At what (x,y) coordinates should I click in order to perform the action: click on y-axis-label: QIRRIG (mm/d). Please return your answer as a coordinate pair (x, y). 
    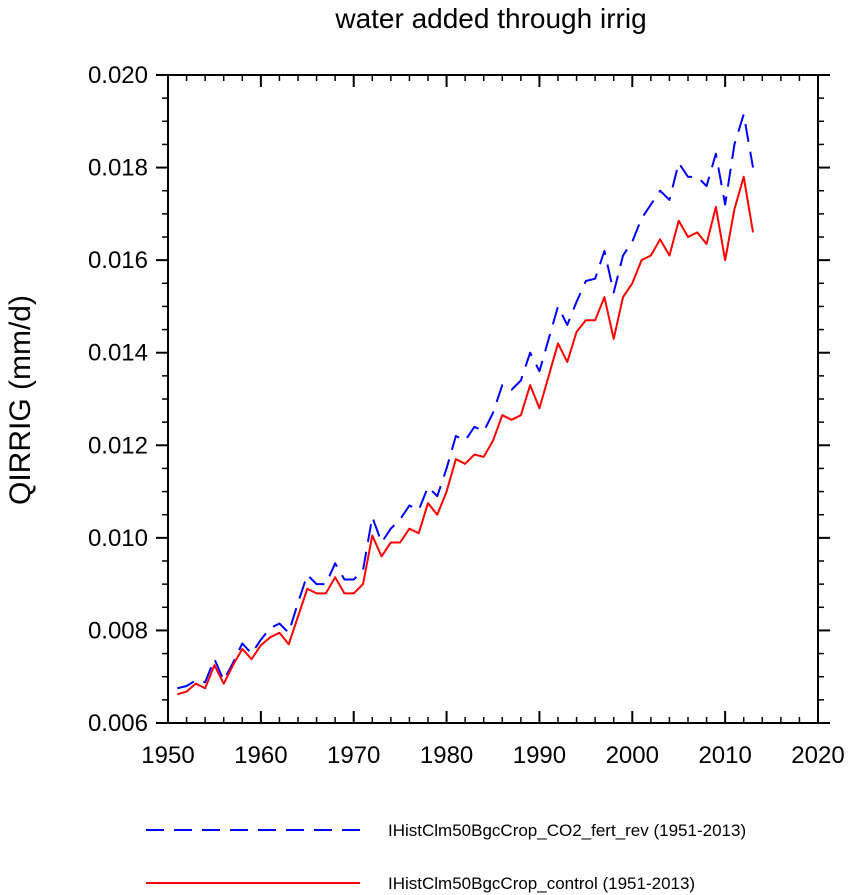
    Looking at the image, I should click on (20, 400).